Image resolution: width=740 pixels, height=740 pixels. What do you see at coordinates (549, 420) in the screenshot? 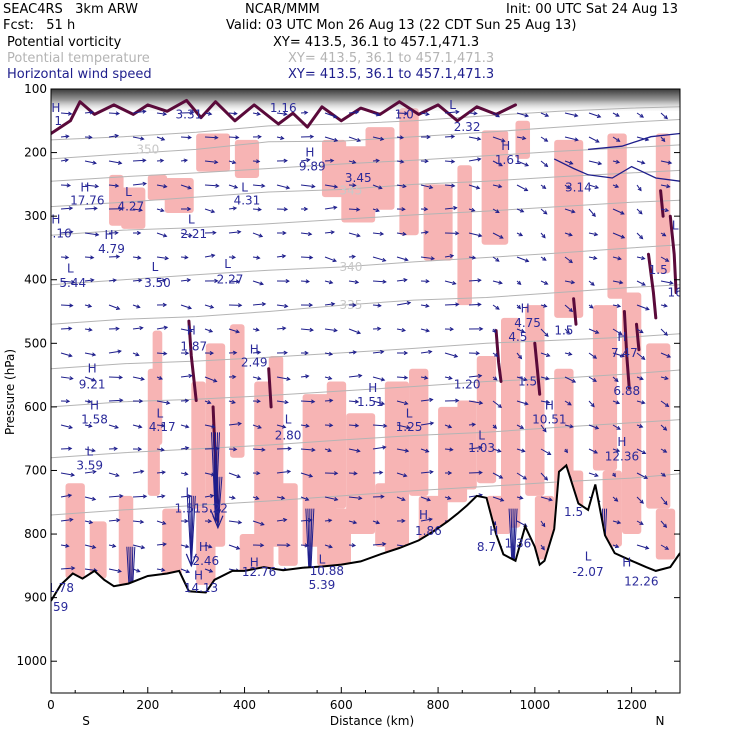
I see `field-annotation: 10.51` at bounding box center [549, 420].